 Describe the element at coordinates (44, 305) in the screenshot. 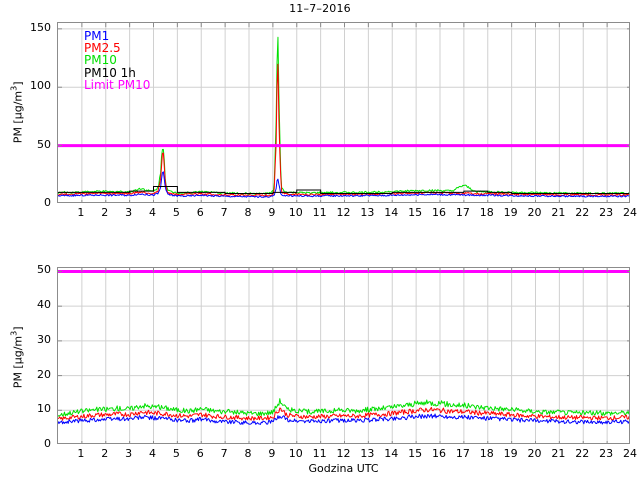

I see `bottom-ytick-40: 40` at that location.